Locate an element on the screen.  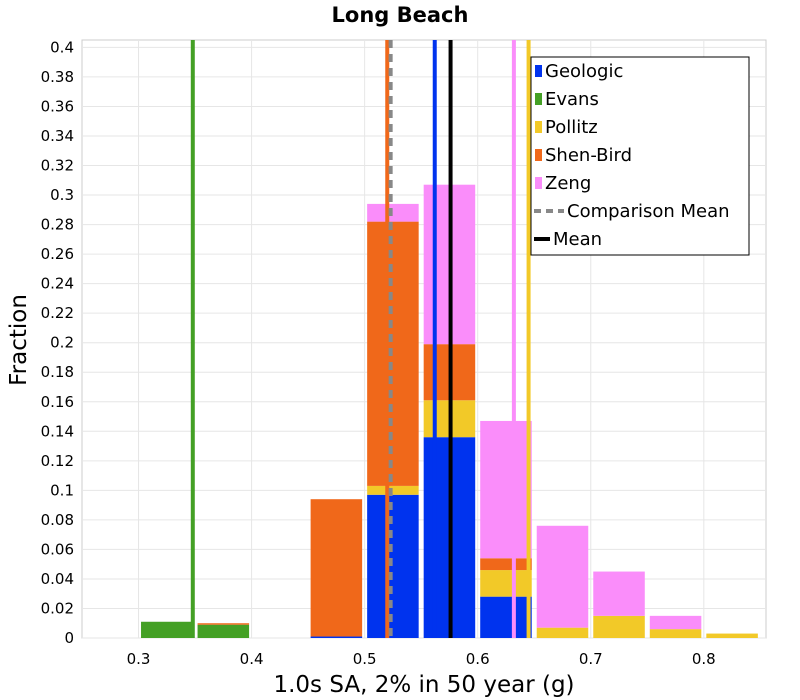
legend-label: Shen-Bird is located at coordinates (588, 155).